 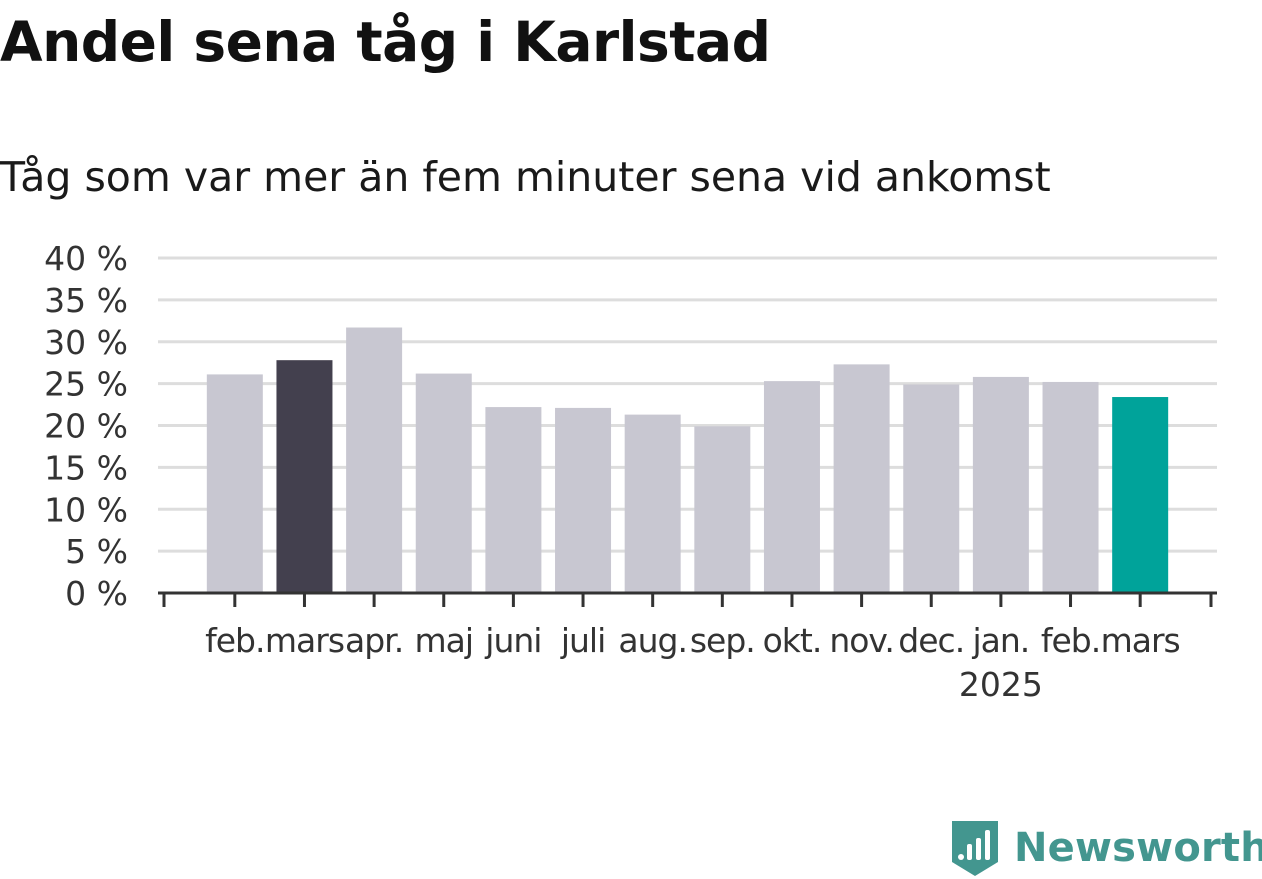 I want to click on y-tick-label: 20 %, so click(x=86, y=426).